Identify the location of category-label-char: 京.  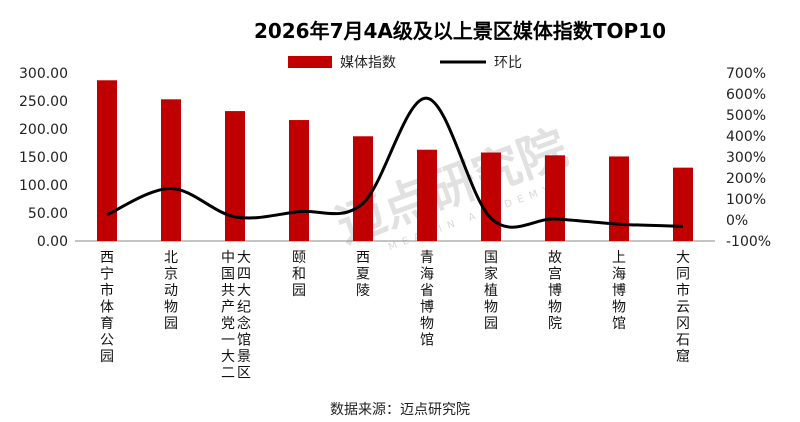
(171, 275).